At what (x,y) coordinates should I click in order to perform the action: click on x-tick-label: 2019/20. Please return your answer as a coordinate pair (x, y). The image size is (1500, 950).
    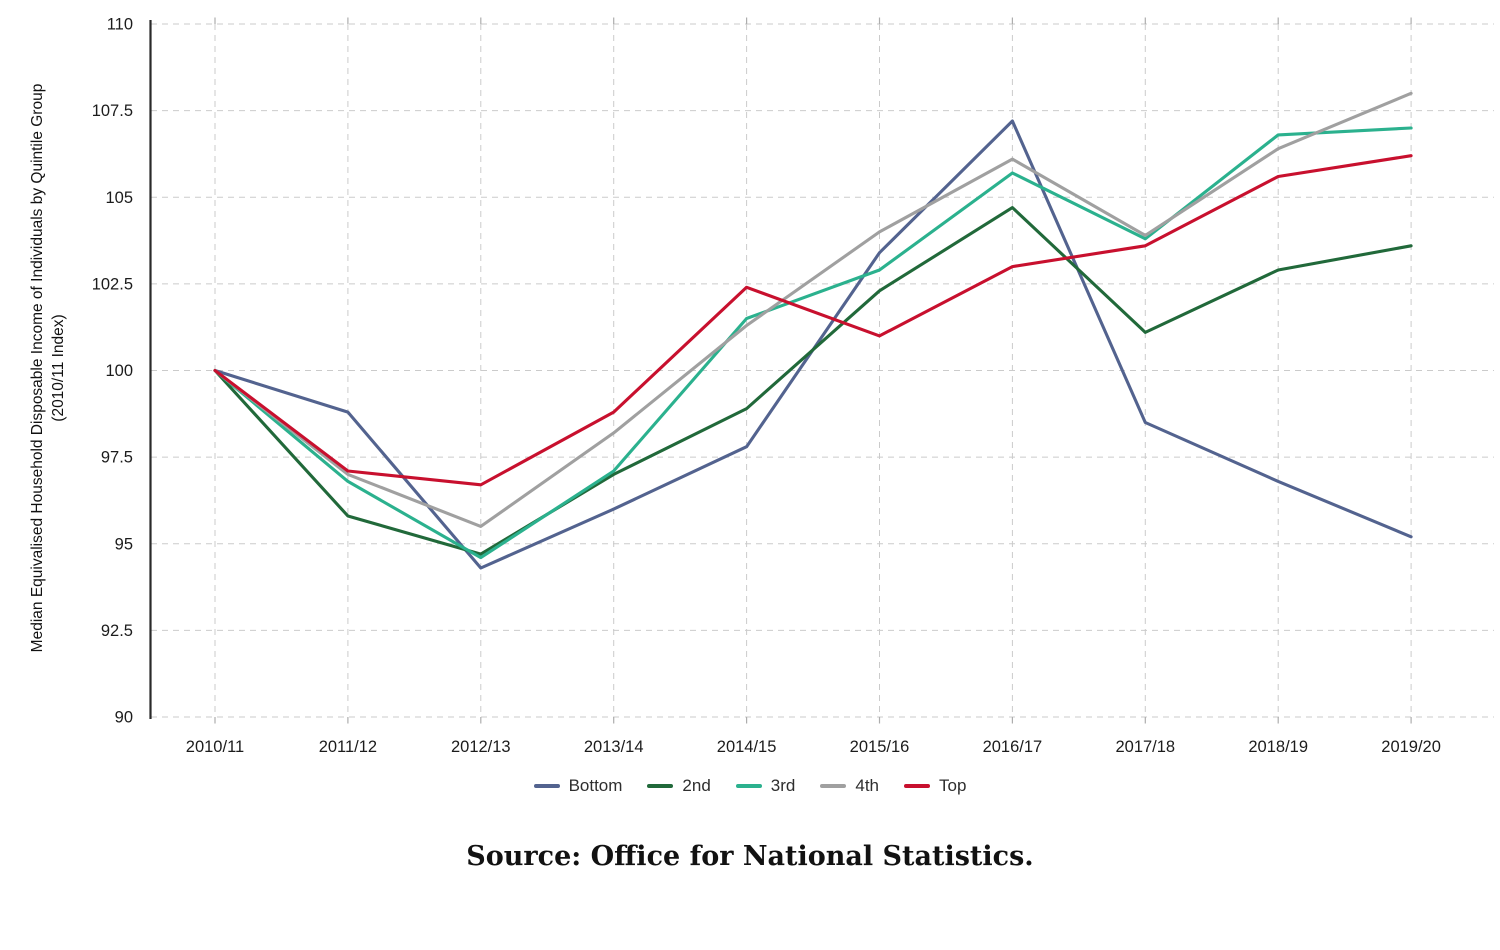
    Looking at the image, I should click on (1411, 747).